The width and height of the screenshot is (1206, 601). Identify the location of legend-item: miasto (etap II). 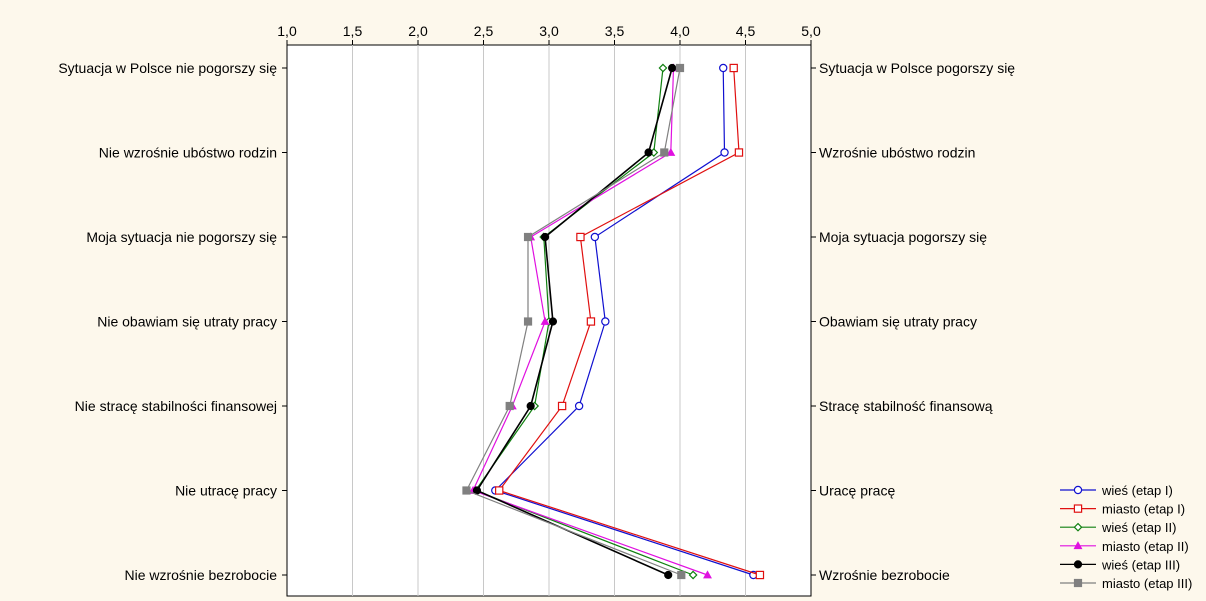
(1124, 546).